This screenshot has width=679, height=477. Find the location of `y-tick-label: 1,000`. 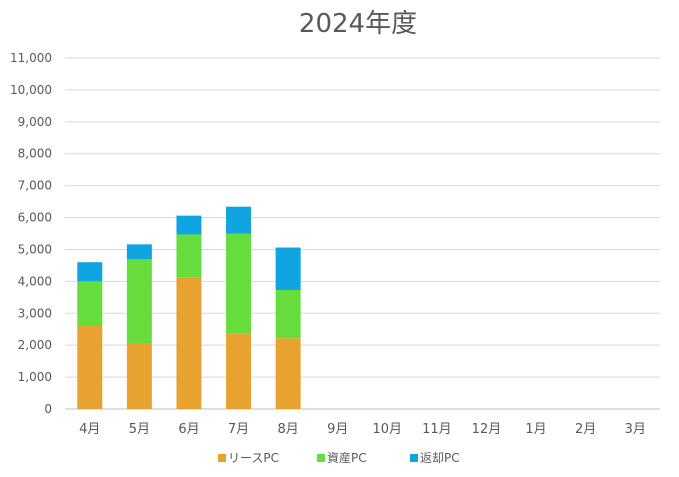

y-tick-label: 1,000 is located at coordinates (35, 377).